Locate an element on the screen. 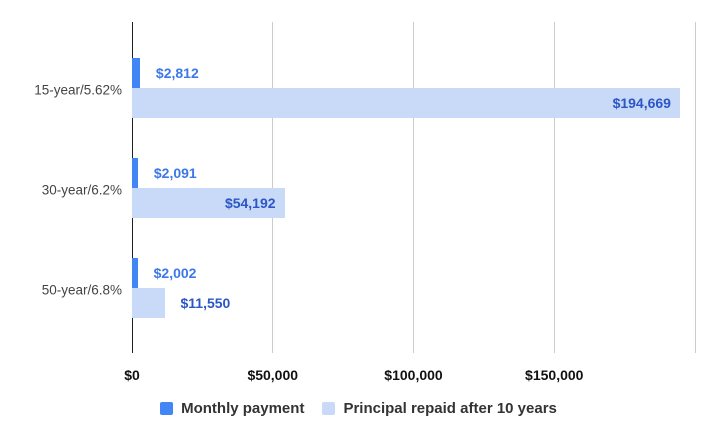 Image resolution: width=717 pixels, height=444 pixels. category-label: 50-year/6.8% is located at coordinates (81, 290).